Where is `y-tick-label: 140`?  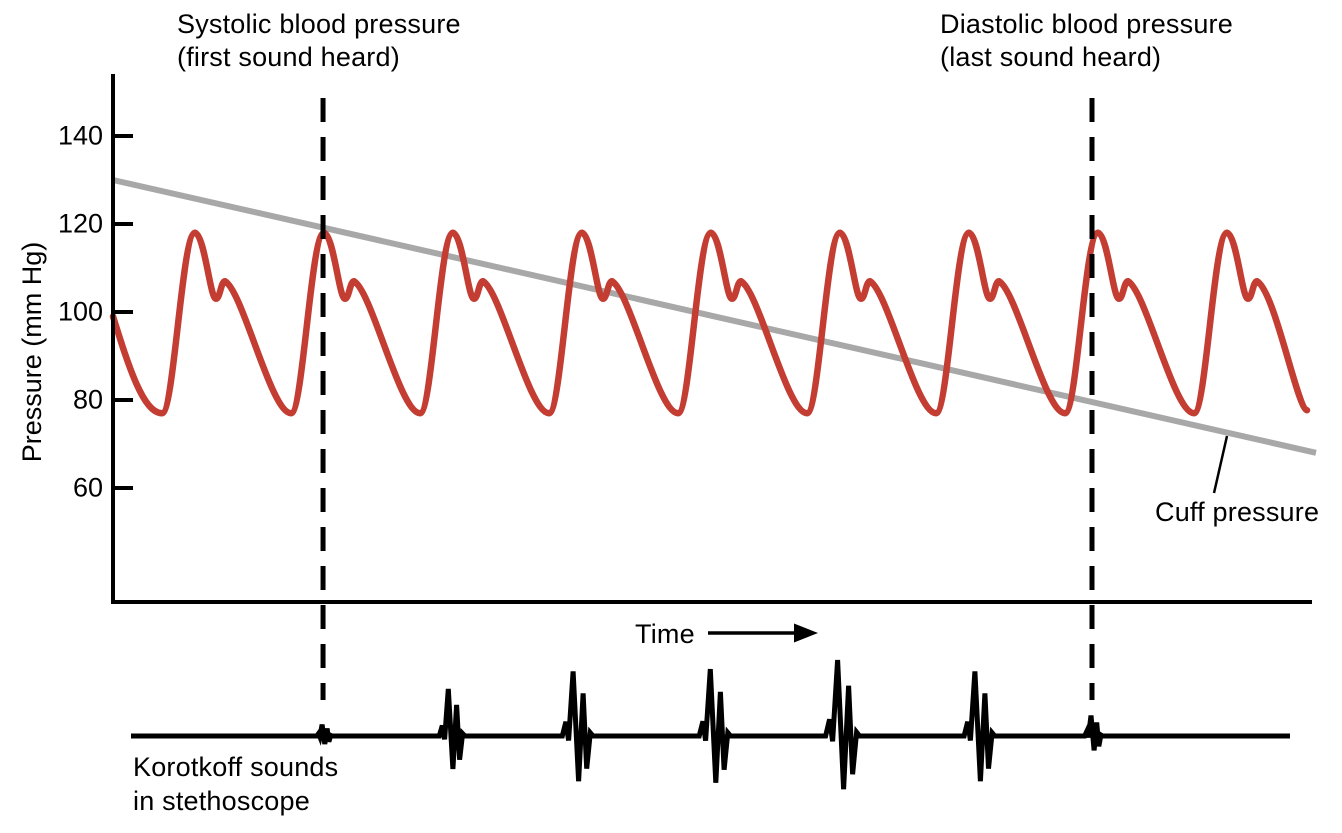 y-tick-label: 140 is located at coordinates (80, 135).